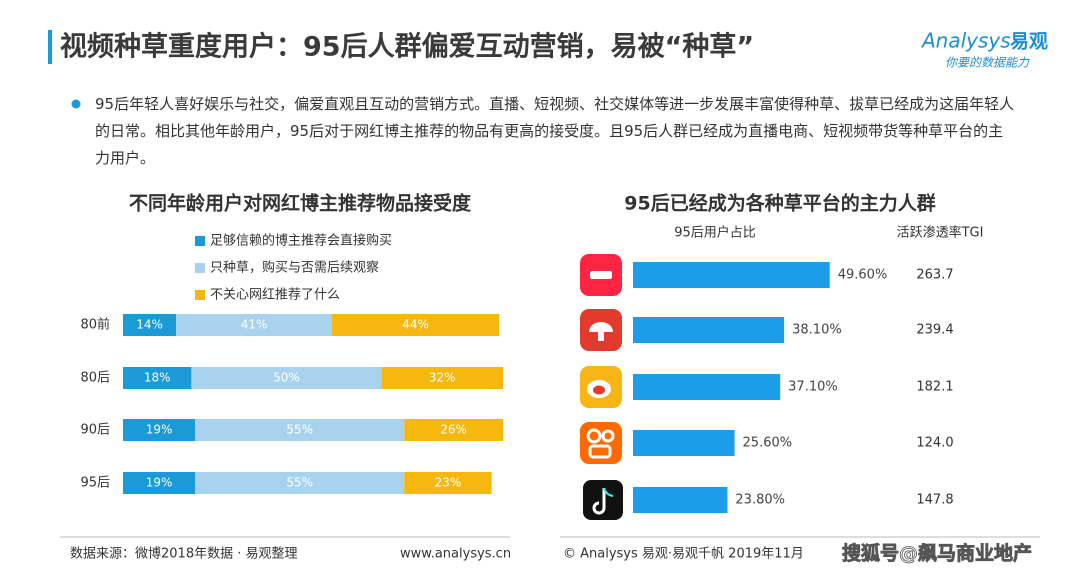  Describe the element at coordinates (965, 41) in the screenshot. I see `logo: Analysys` at that location.